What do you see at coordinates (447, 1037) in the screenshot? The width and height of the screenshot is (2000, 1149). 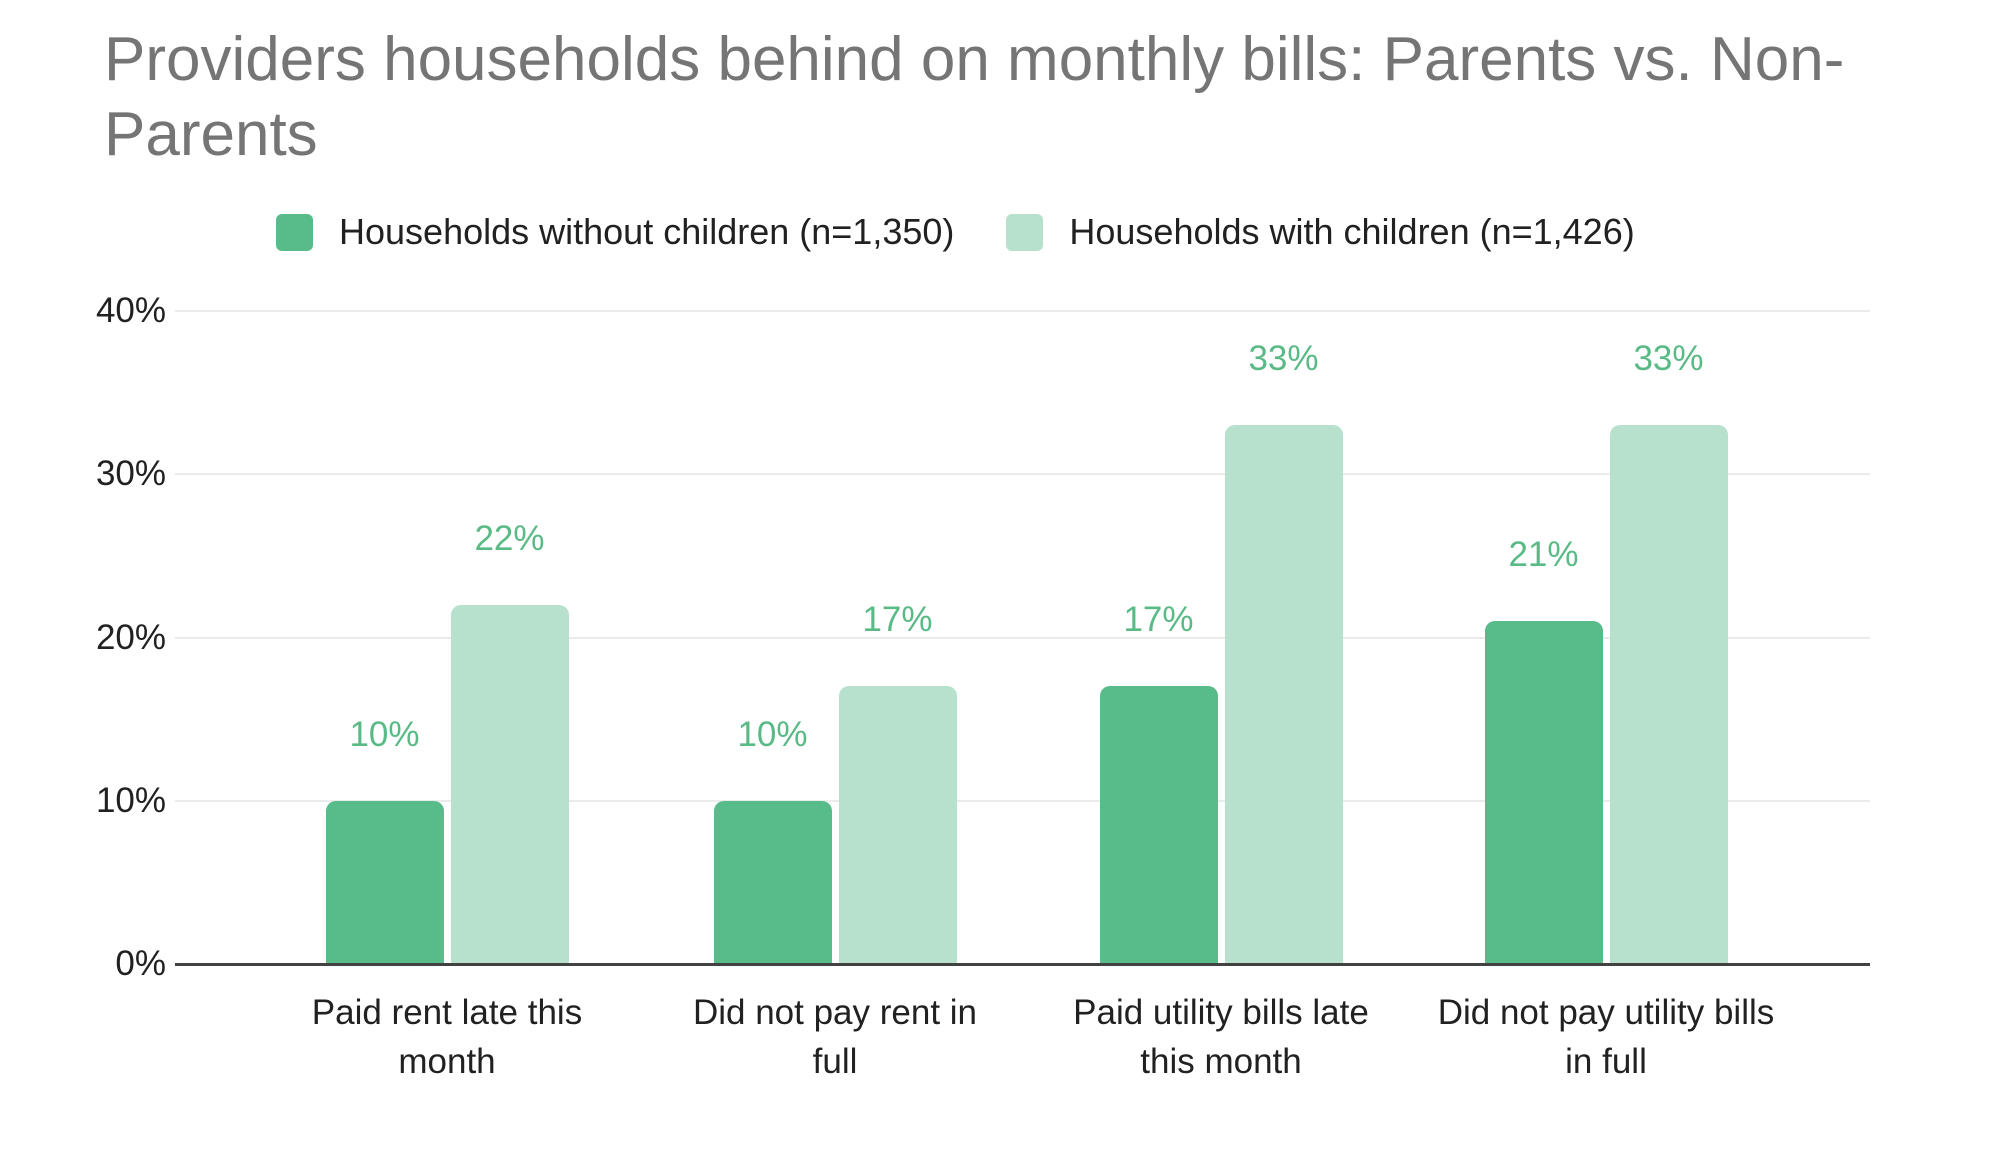 I see `category-label: Paid rent late this month` at bounding box center [447, 1037].